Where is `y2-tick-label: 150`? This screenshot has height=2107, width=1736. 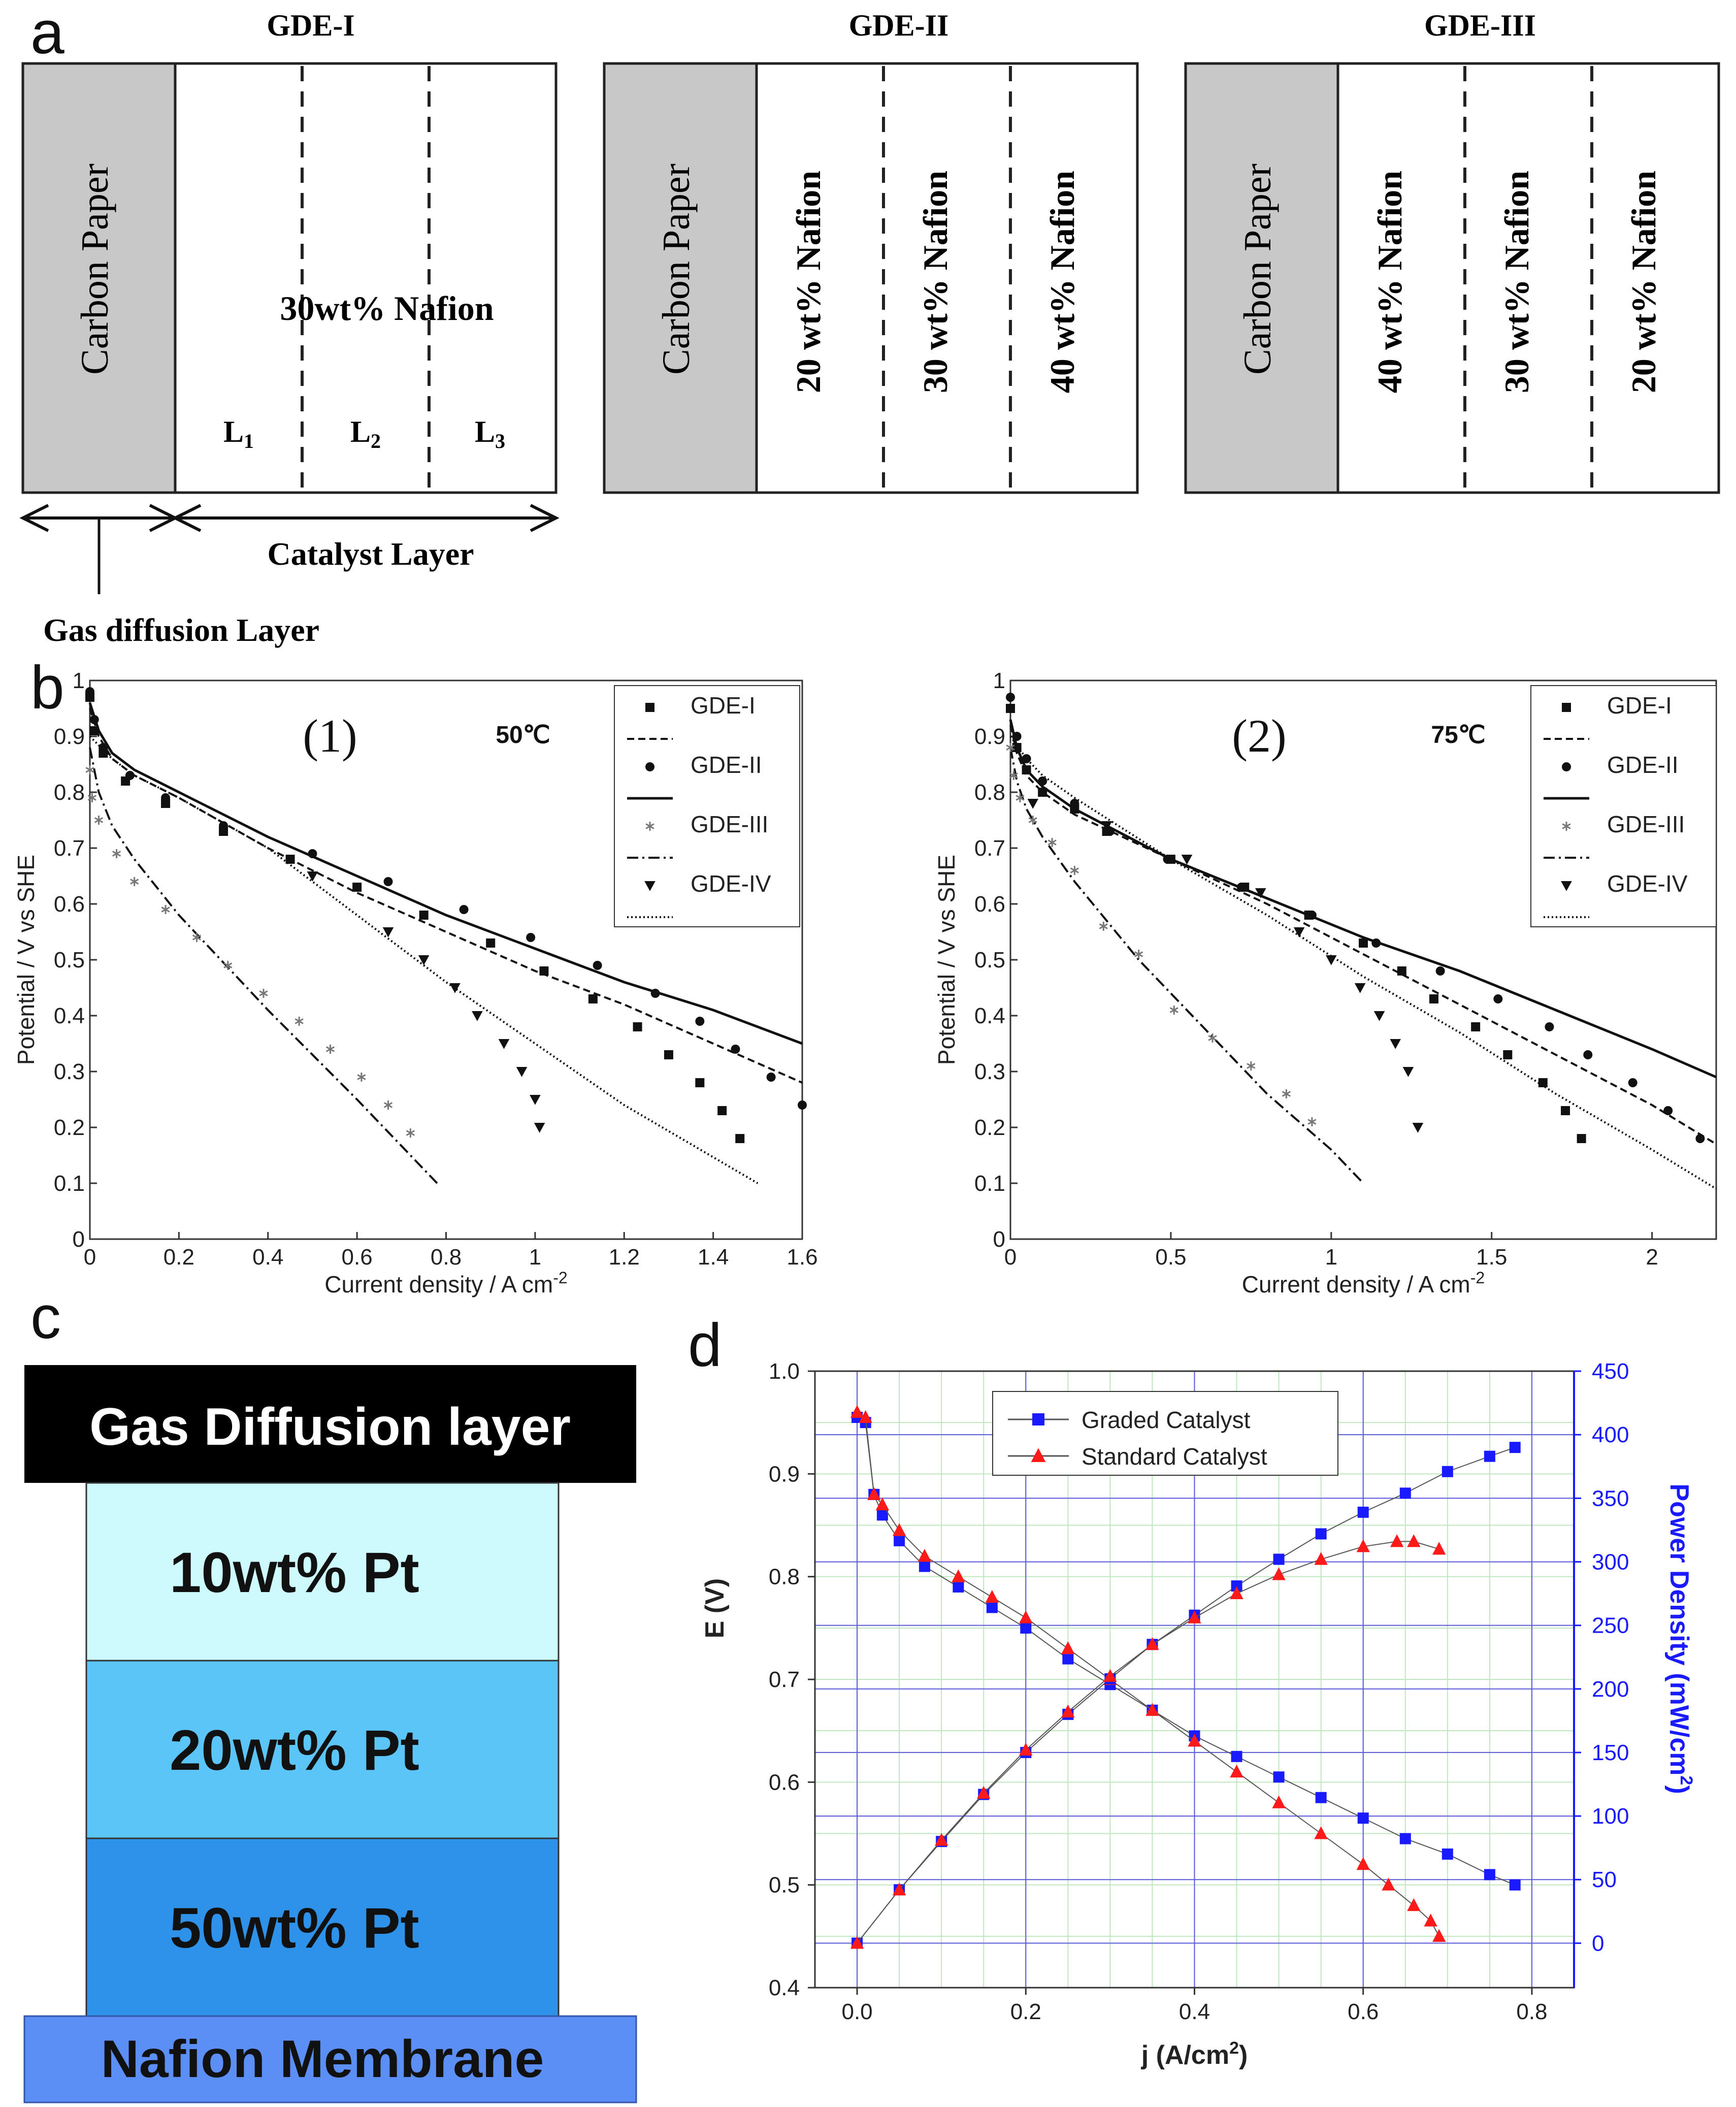
y2-tick-label: 150 is located at coordinates (1610, 1752).